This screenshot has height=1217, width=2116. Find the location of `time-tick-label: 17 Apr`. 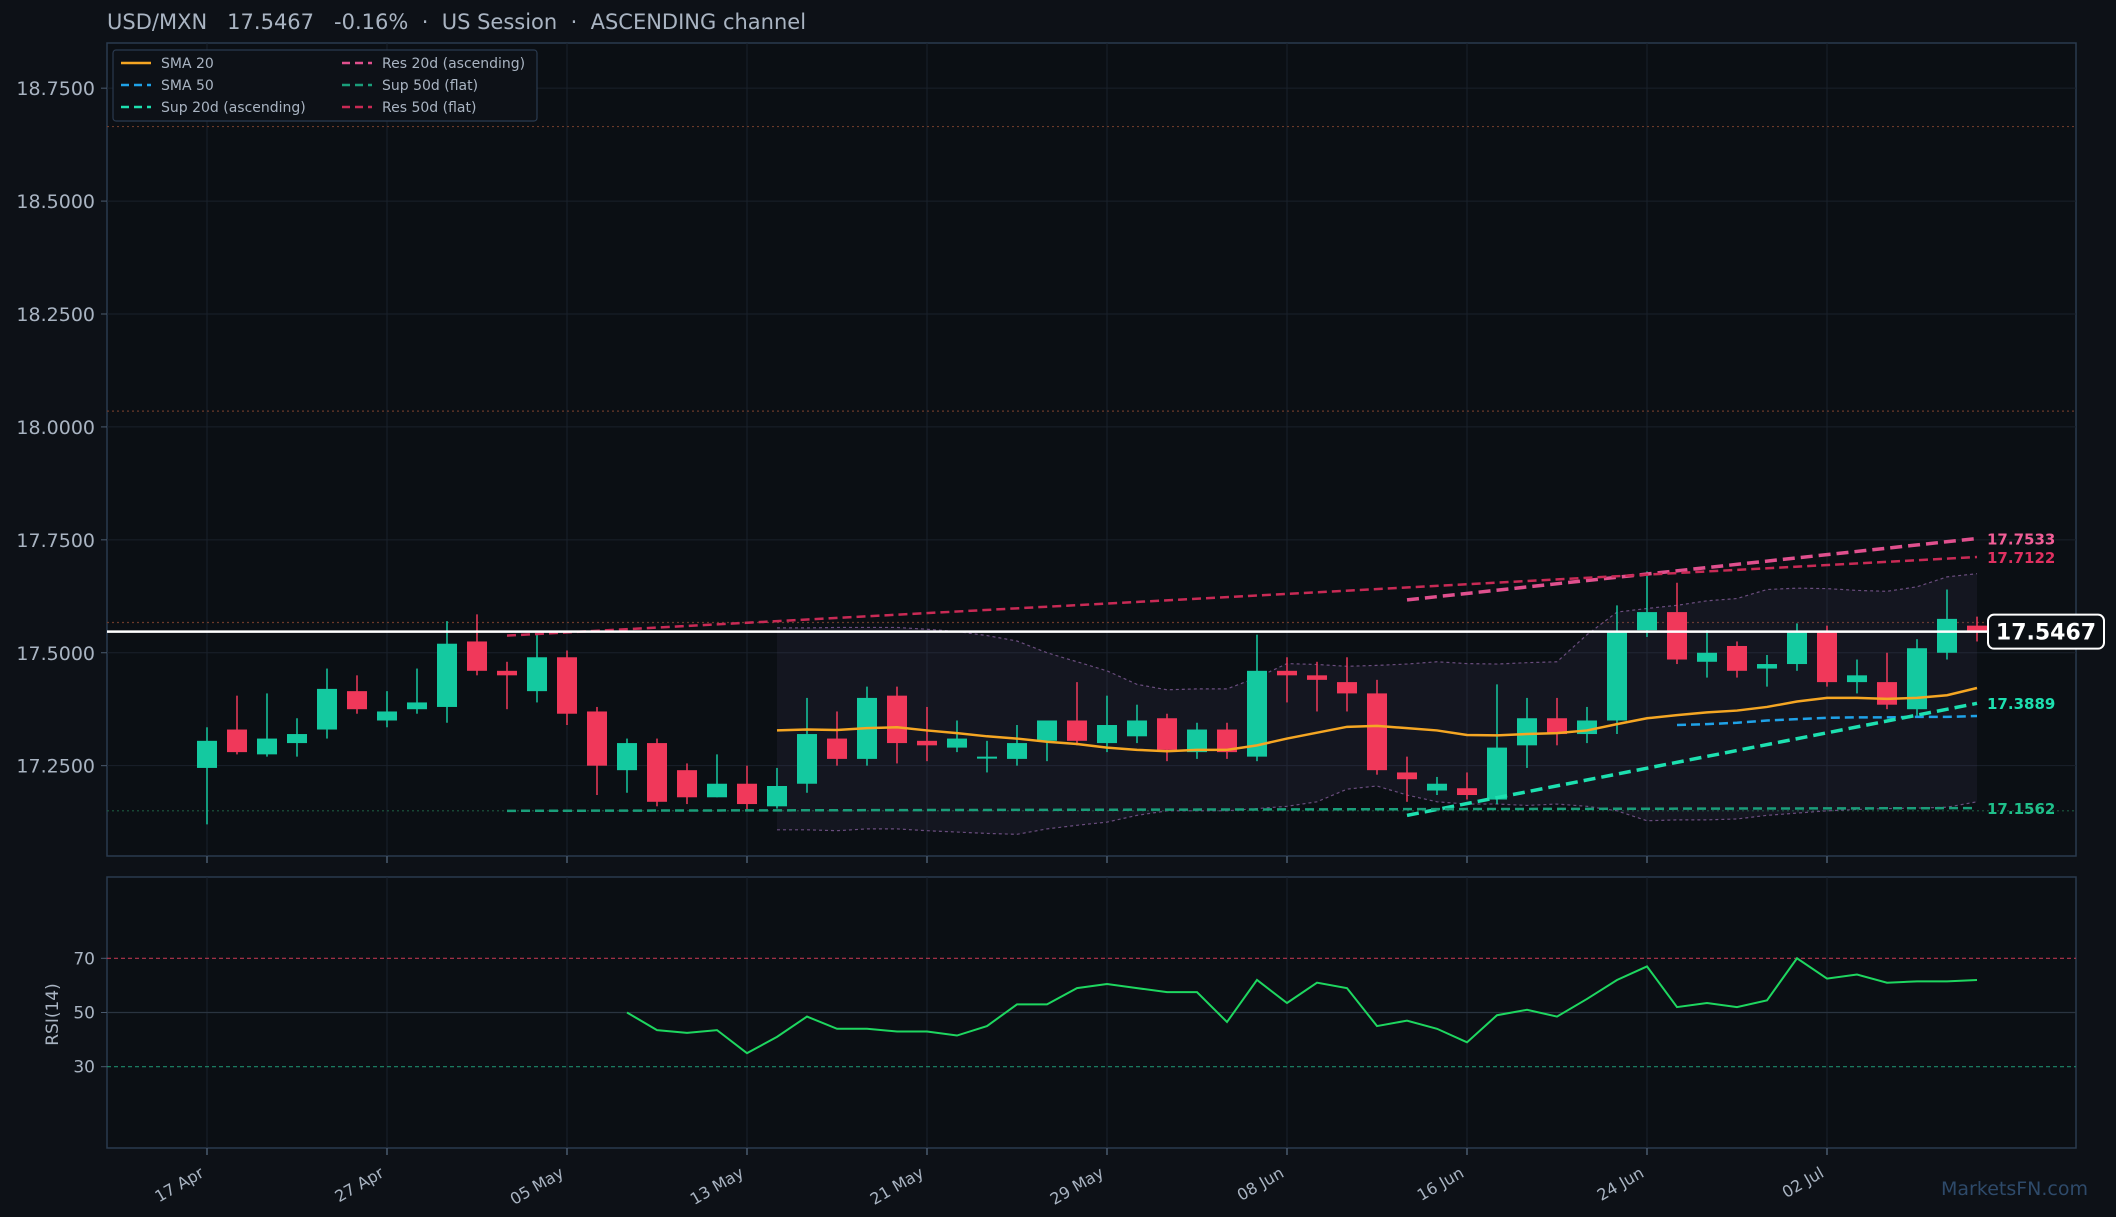

time-tick-label: 17 Apr is located at coordinates (179, 1184).